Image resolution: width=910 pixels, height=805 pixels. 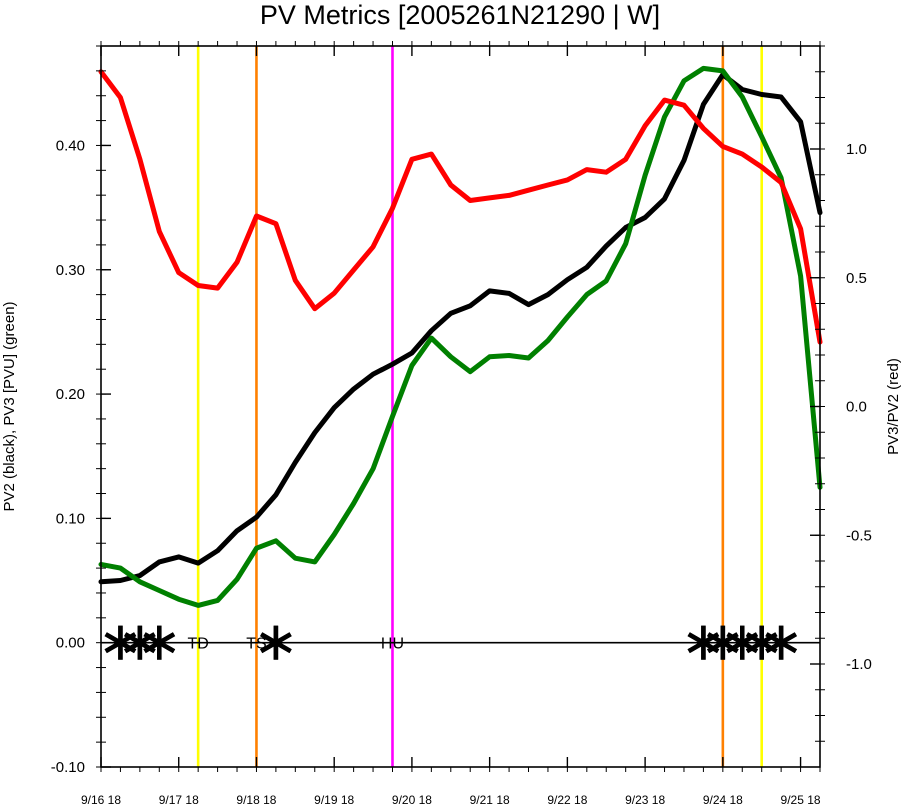 What do you see at coordinates (392, 644) in the screenshot?
I see `stage-label: HU` at bounding box center [392, 644].